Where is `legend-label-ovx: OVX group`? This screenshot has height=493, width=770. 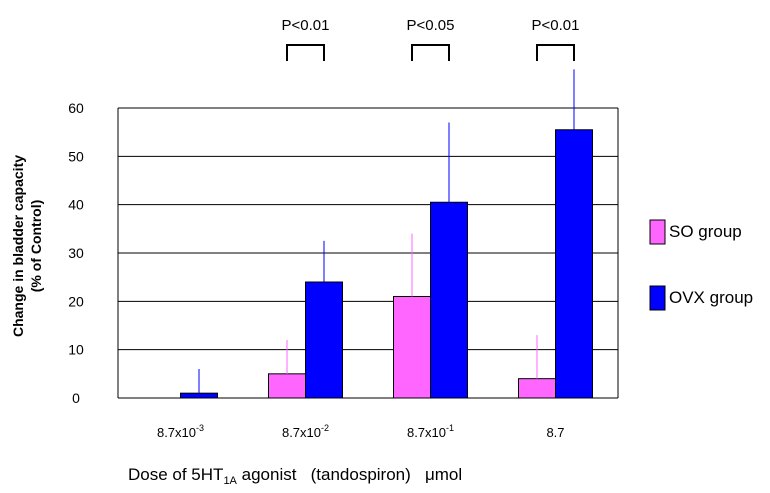
legend-label-ovx: OVX group is located at coordinates (711, 297).